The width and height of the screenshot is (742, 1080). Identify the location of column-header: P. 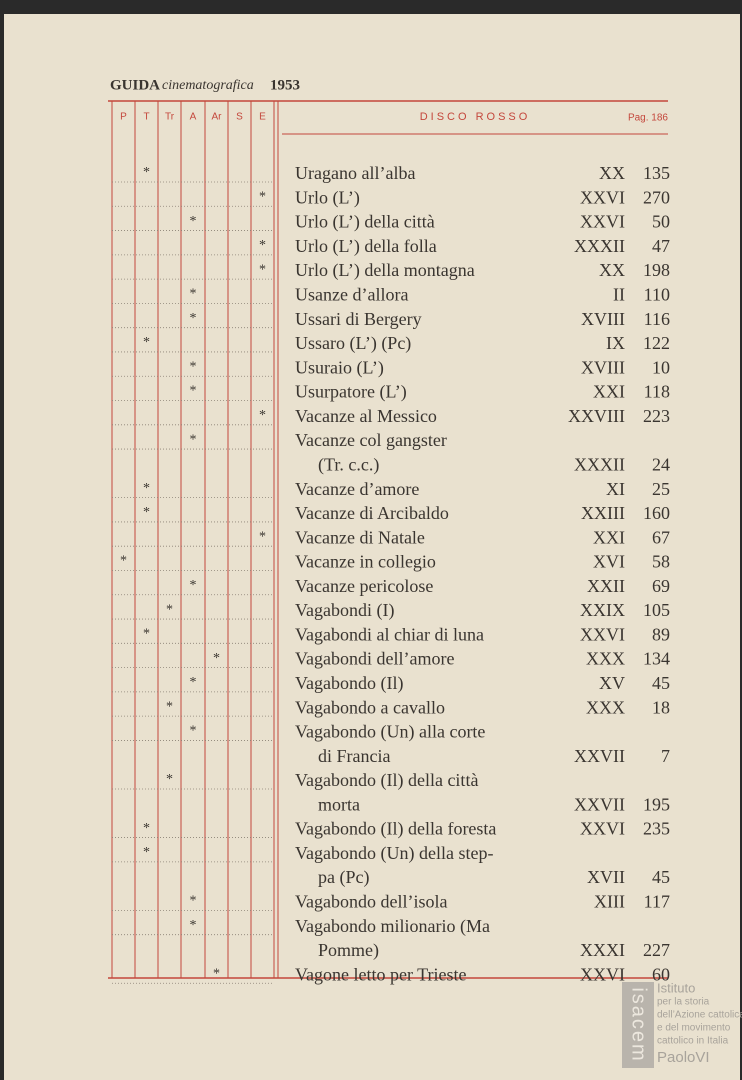
(123, 117).